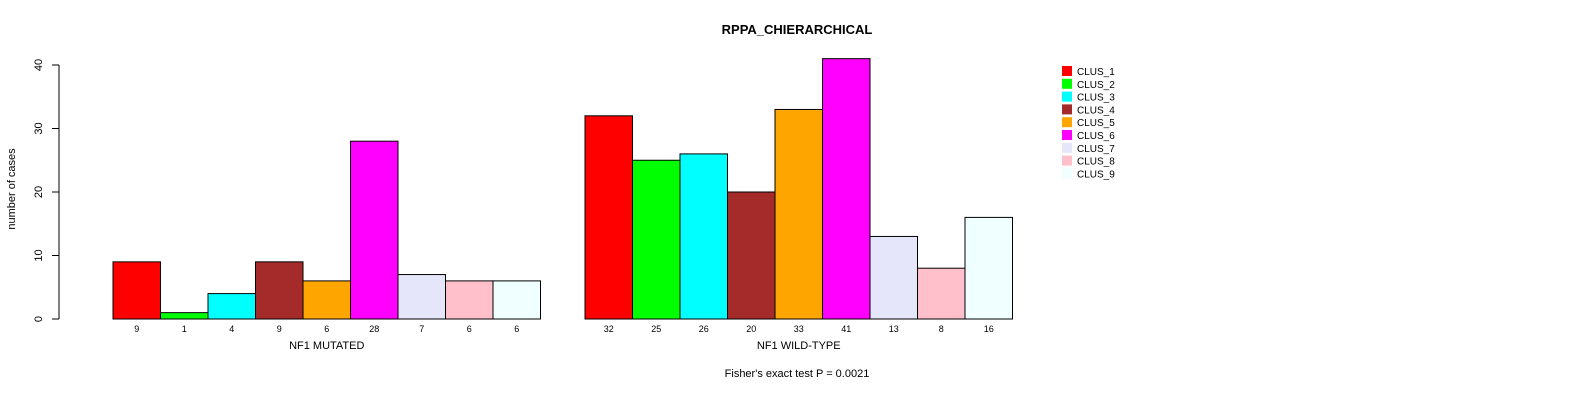 The width and height of the screenshot is (1590, 400). What do you see at coordinates (609, 329) in the screenshot?
I see `bar-count-label: 32` at bounding box center [609, 329].